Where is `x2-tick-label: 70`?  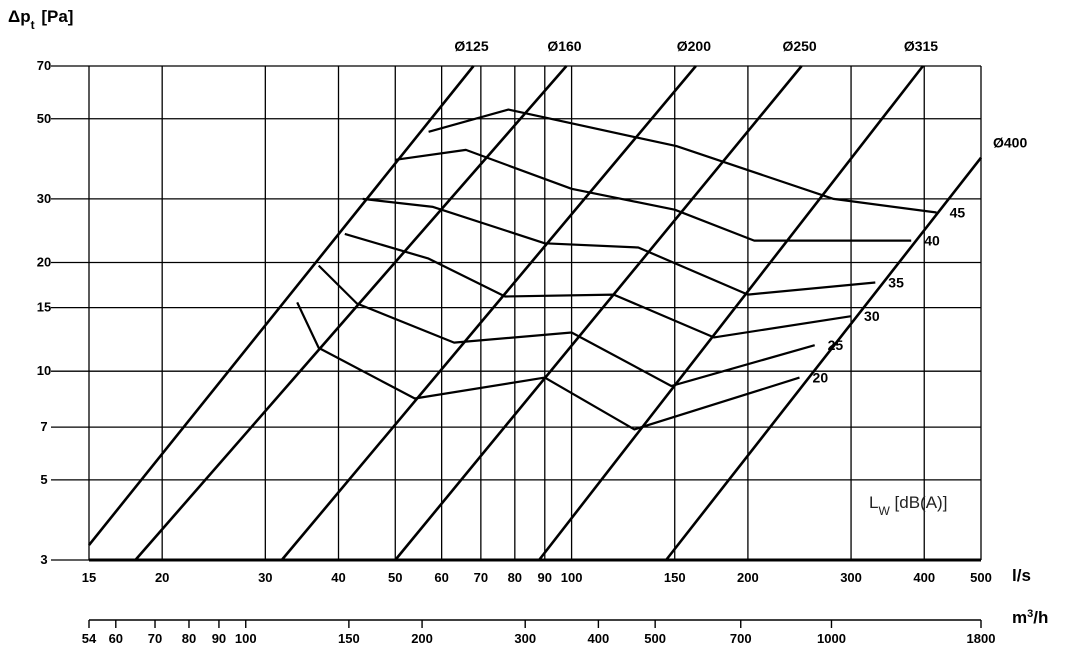
x2-tick-label: 70 is located at coordinates (155, 638).